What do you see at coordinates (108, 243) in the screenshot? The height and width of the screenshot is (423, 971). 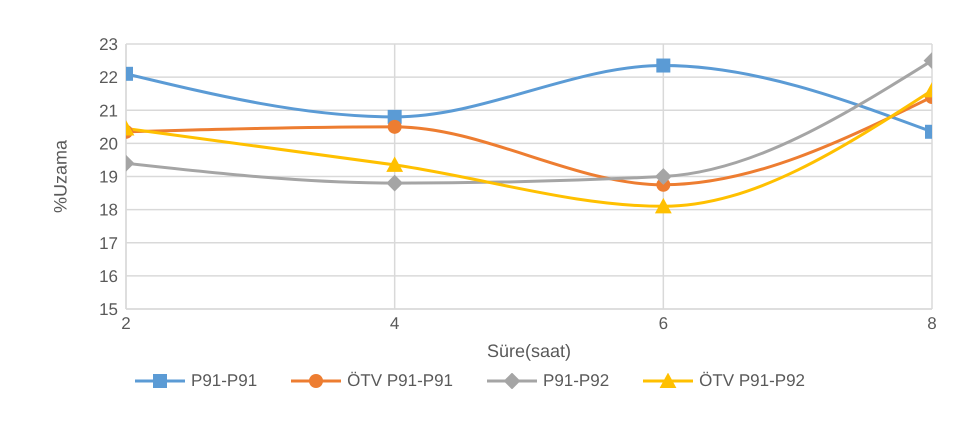 I see `y-tick-label: 17` at bounding box center [108, 243].